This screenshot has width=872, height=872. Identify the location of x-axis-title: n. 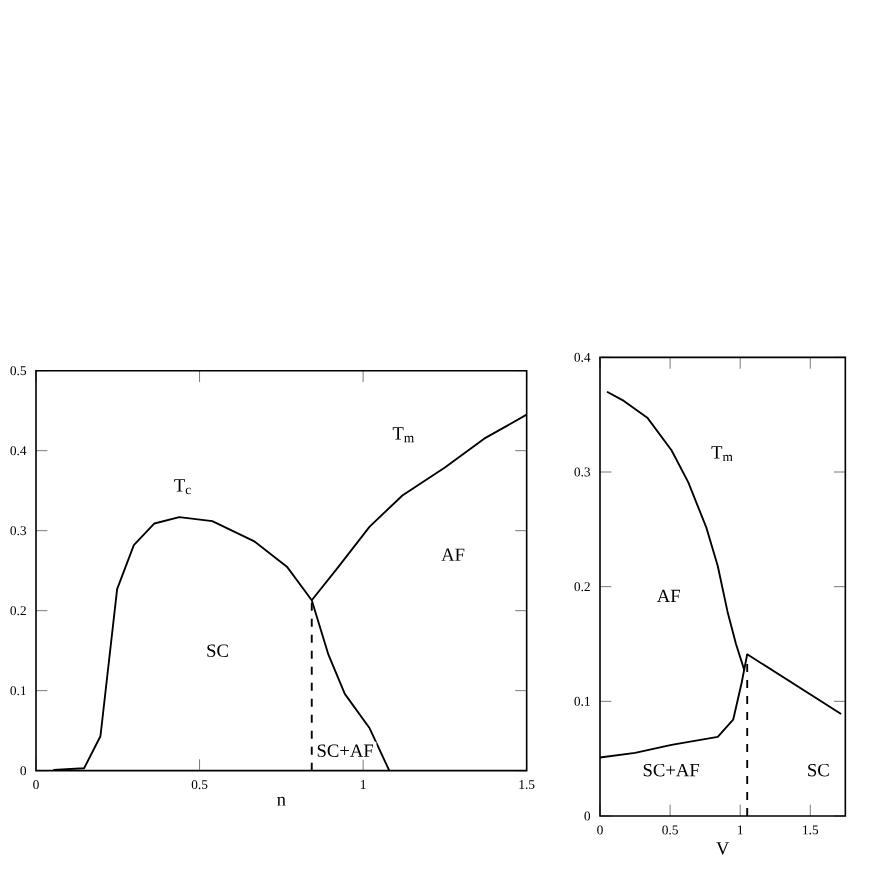
(281, 801).